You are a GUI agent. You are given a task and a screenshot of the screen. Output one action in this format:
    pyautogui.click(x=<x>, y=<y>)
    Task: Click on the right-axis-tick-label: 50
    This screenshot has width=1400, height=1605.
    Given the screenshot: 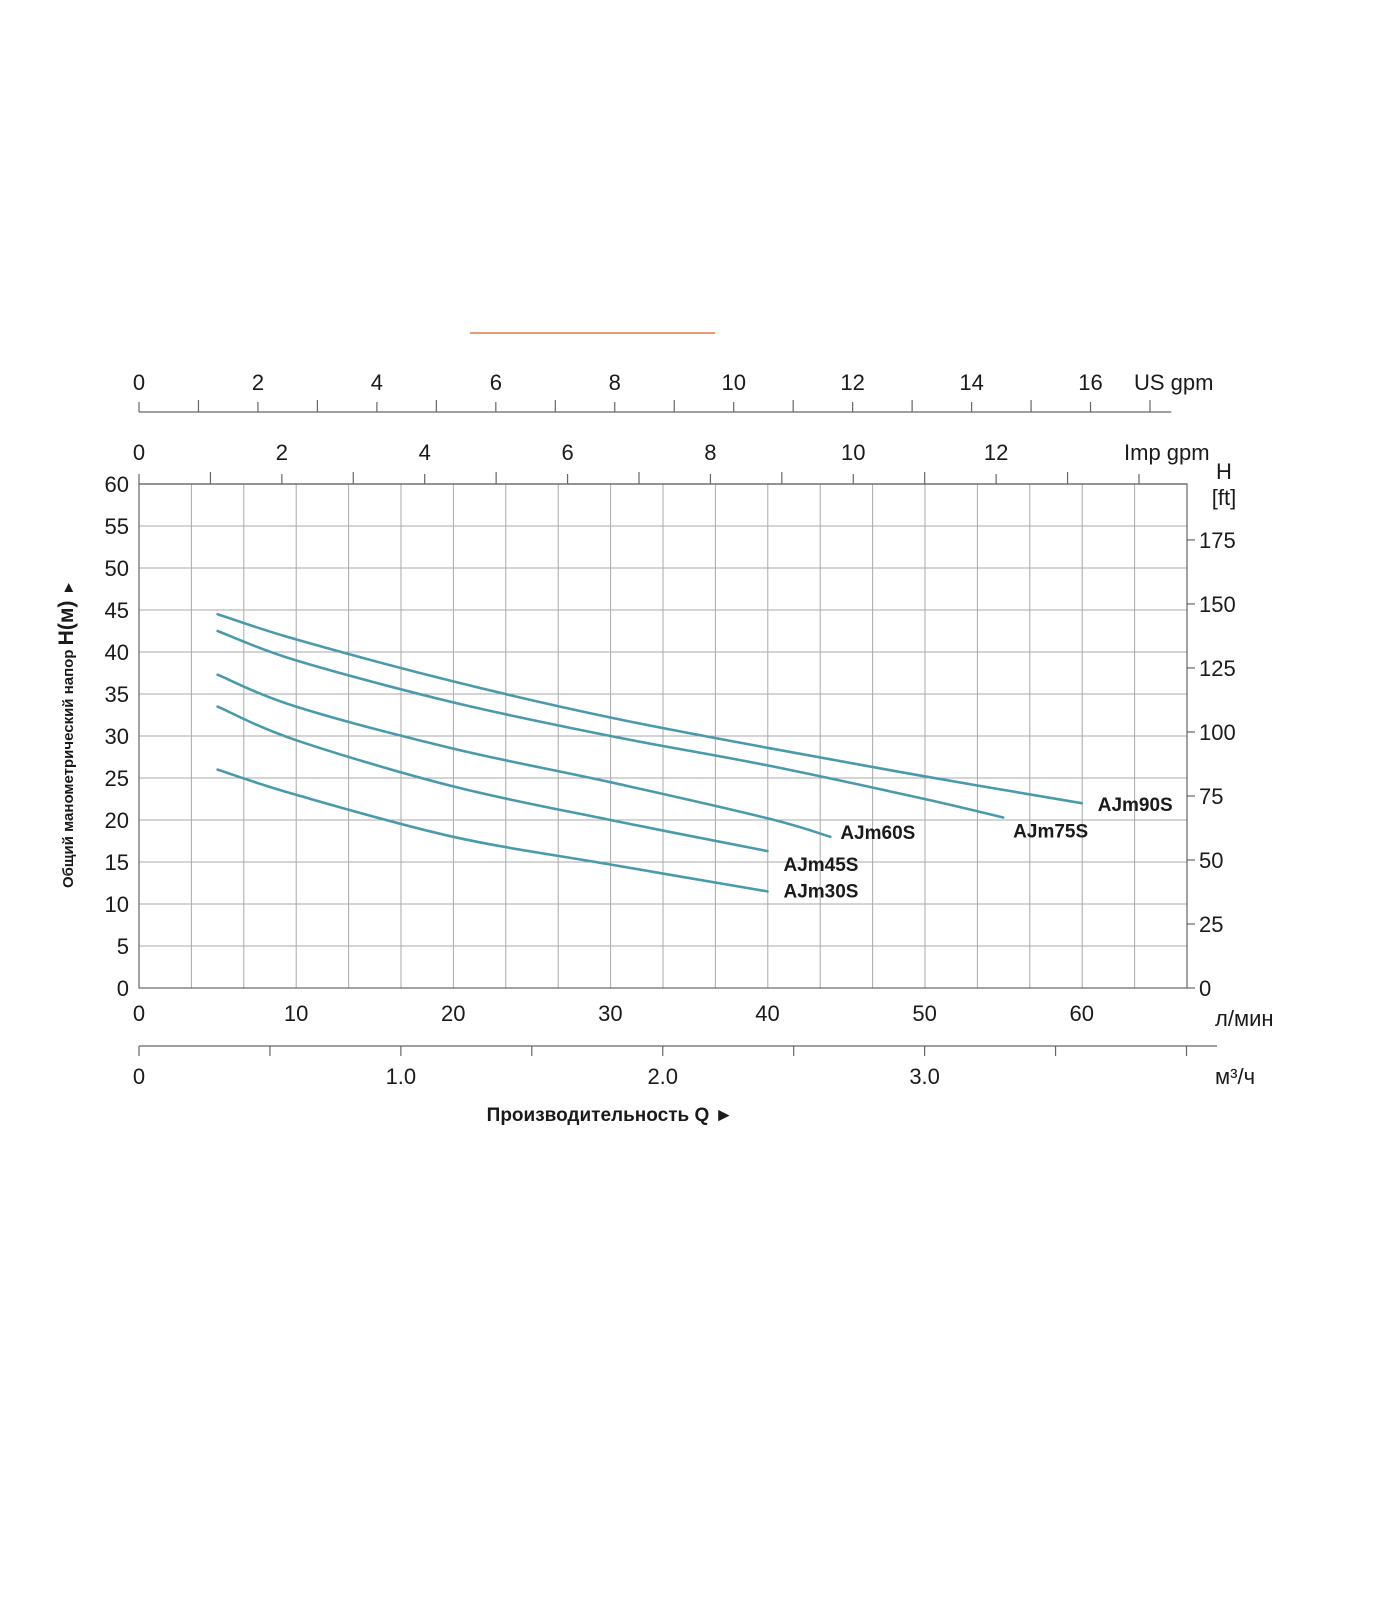 What is the action you would take?
    pyautogui.click(x=1211, y=860)
    